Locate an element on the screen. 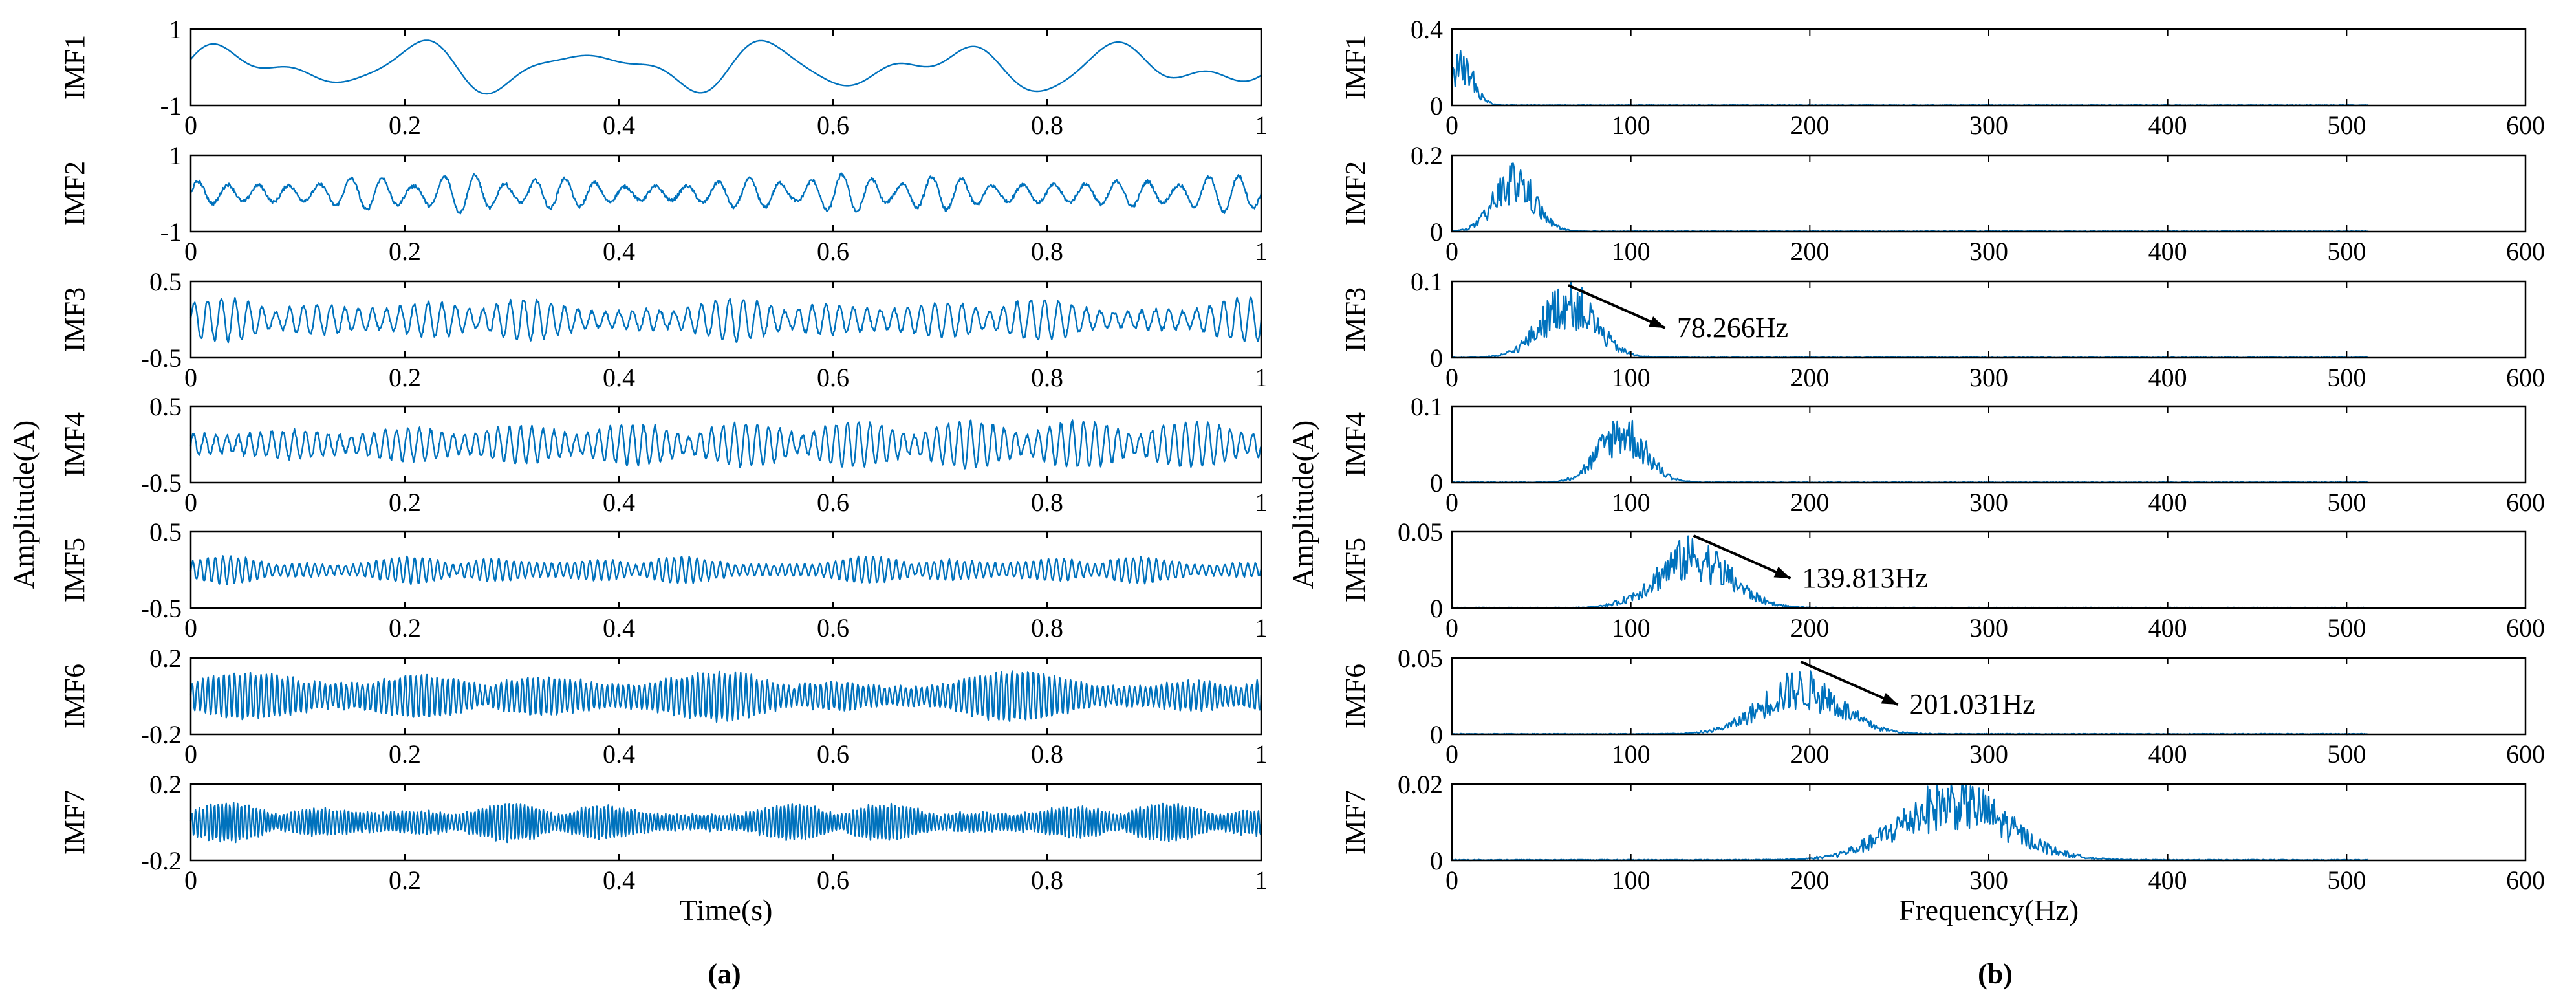 The image size is (2576, 1006). time-y-tick-label: -0.2 is located at coordinates (161, 734).